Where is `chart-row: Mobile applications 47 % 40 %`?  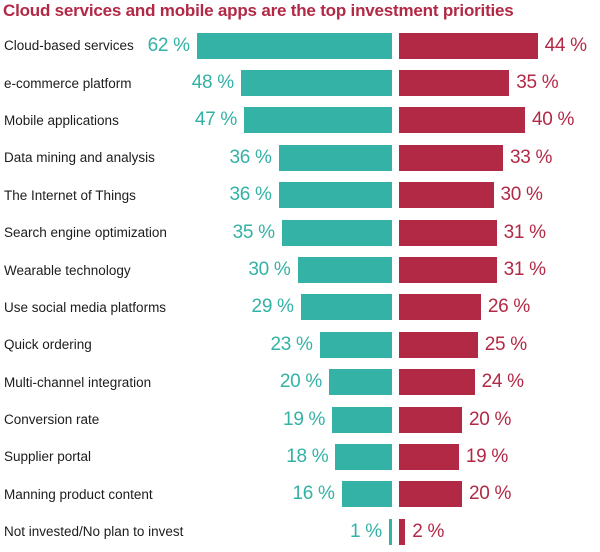 chart-row: Mobile applications 47 % 40 % is located at coordinates (300, 120).